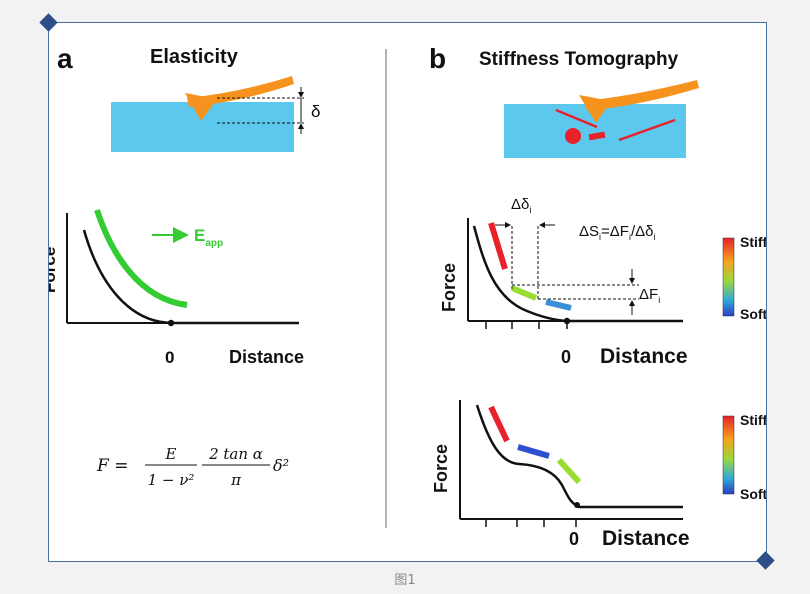  Describe the element at coordinates (449, 287) in the screenshot. I see `y-axis-label-b1: Force` at that location.